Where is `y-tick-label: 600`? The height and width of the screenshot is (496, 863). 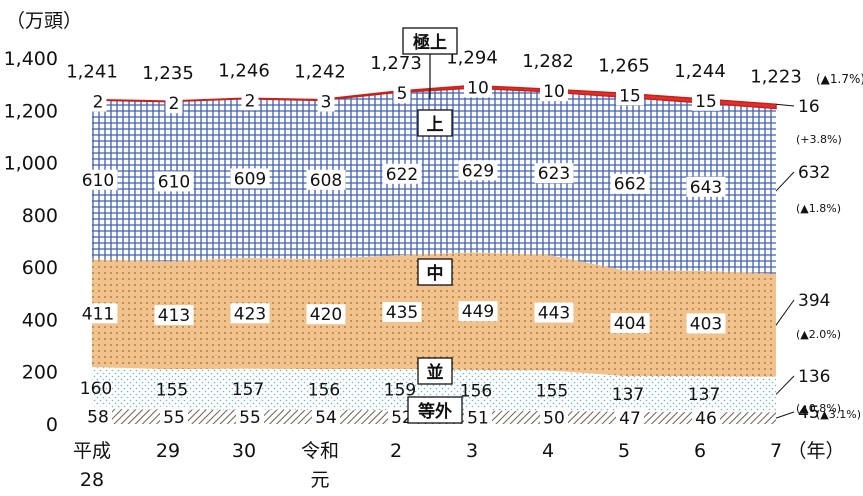 y-tick-label: 600 is located at coordinates (40, 268).